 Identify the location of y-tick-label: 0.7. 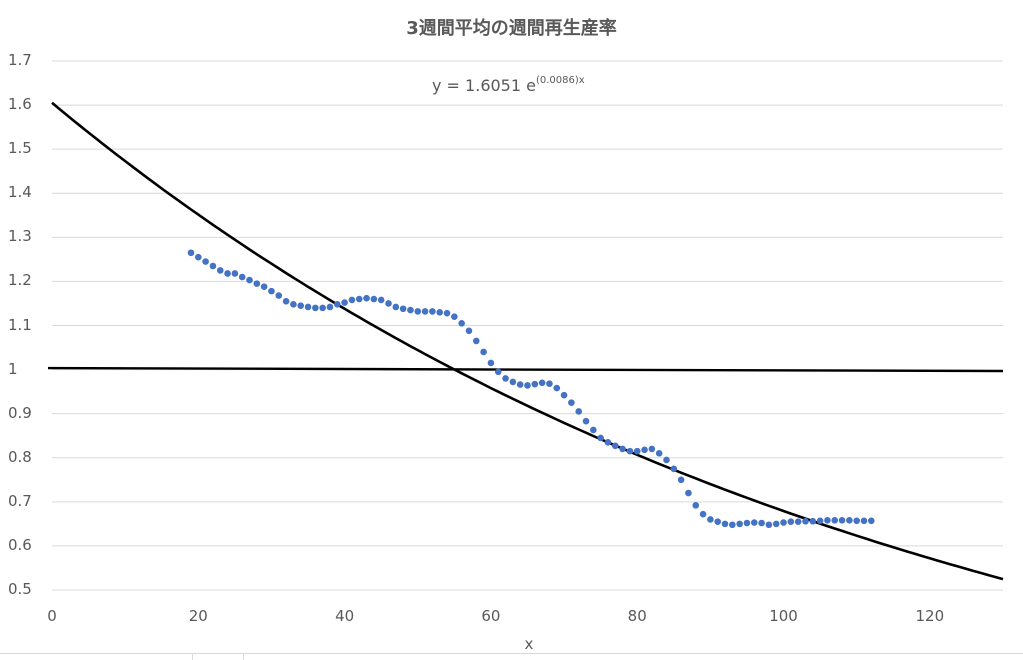
(20, 500).